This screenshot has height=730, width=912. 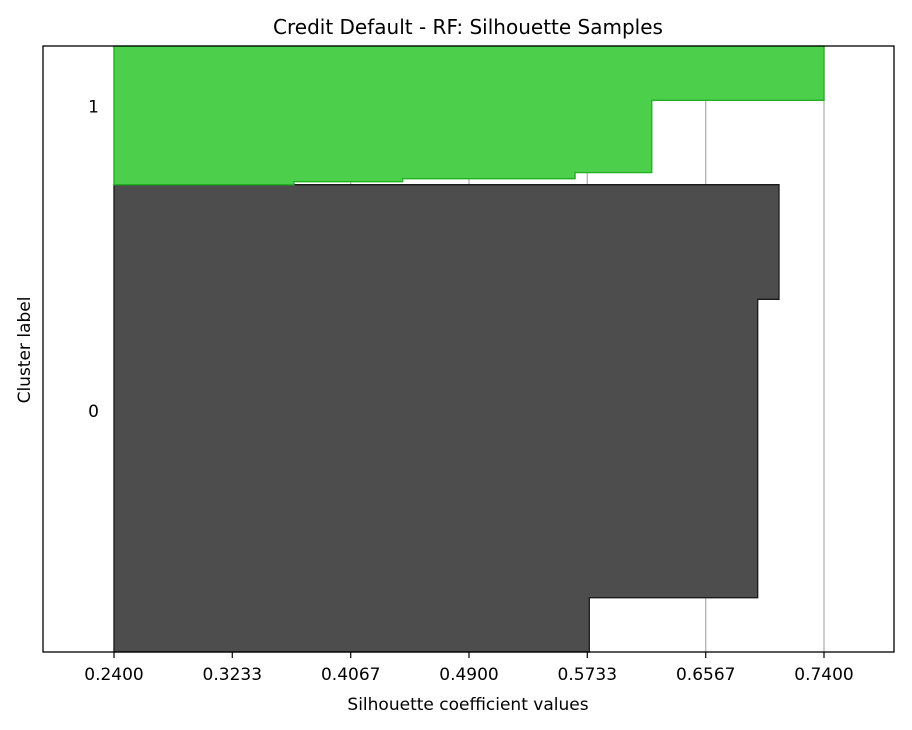 I want to click on x-tick-label-1: 0.3233, so click(x=232, y=675).